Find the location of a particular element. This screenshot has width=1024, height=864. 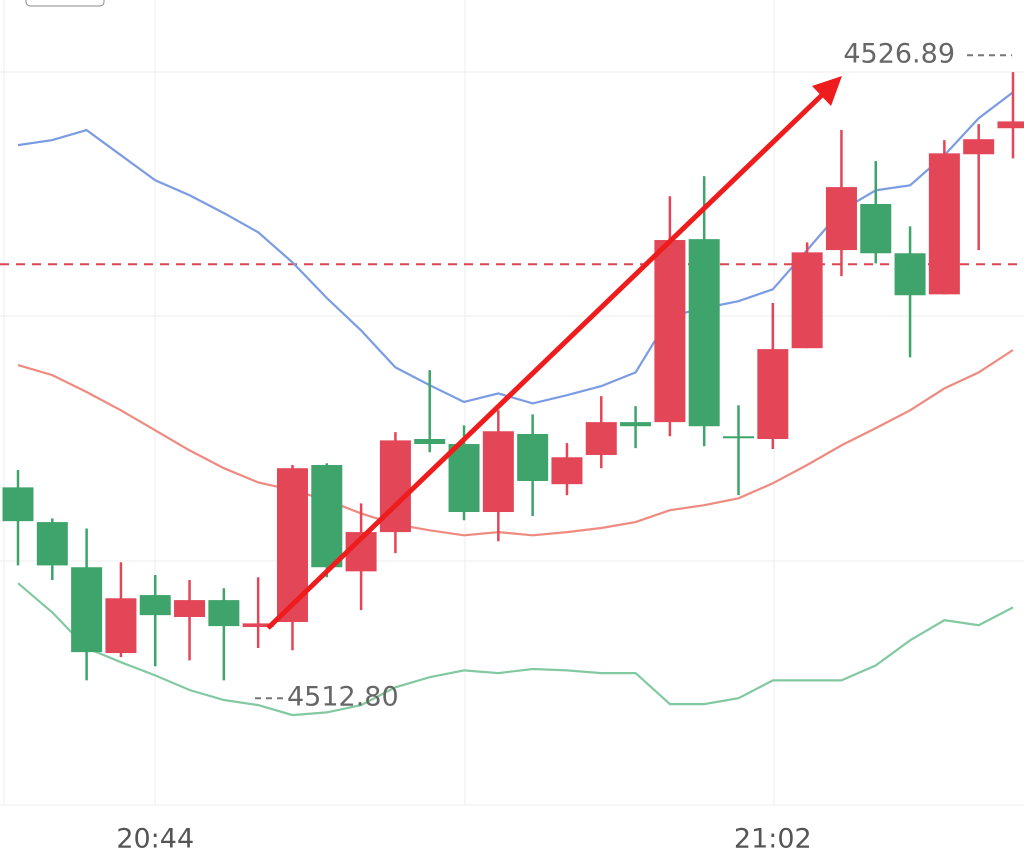

top-button is located at coordinates (65, 3).